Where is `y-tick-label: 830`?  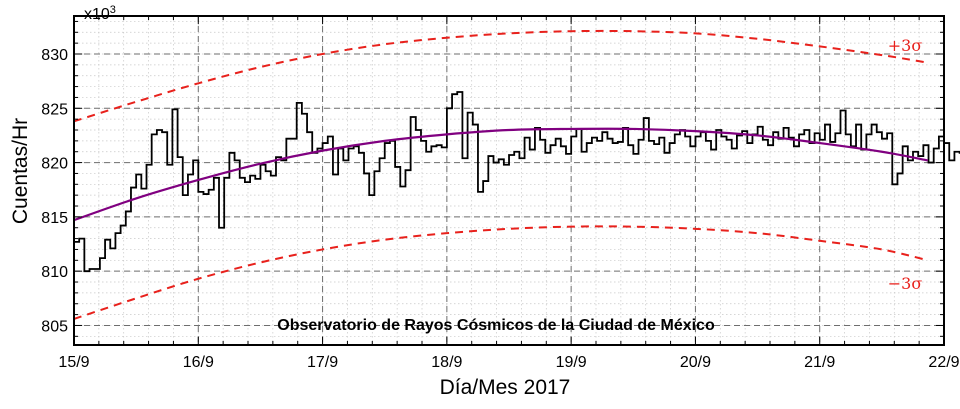
y-tick-label: 830 is located at coordinates (54, 55).